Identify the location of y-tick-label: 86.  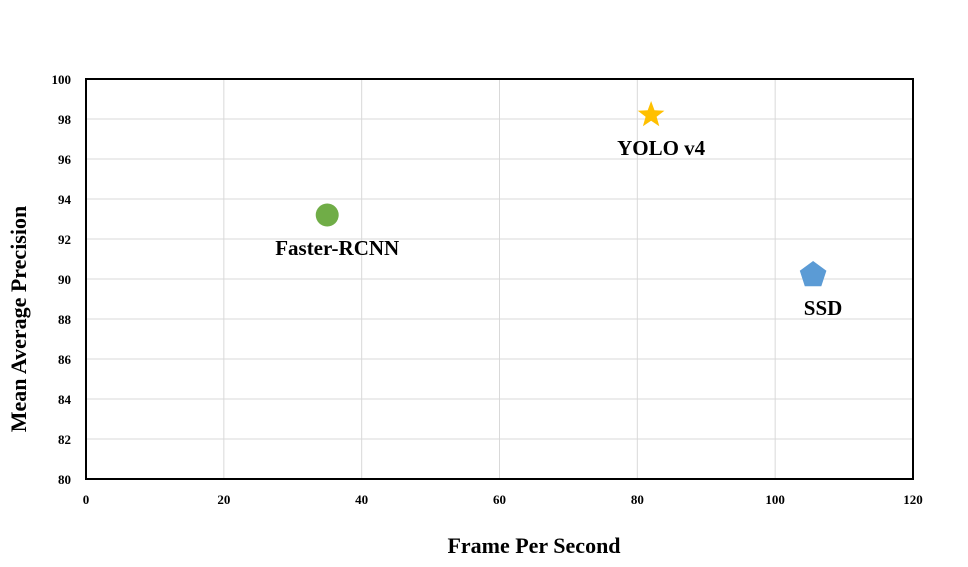
(65, 359).